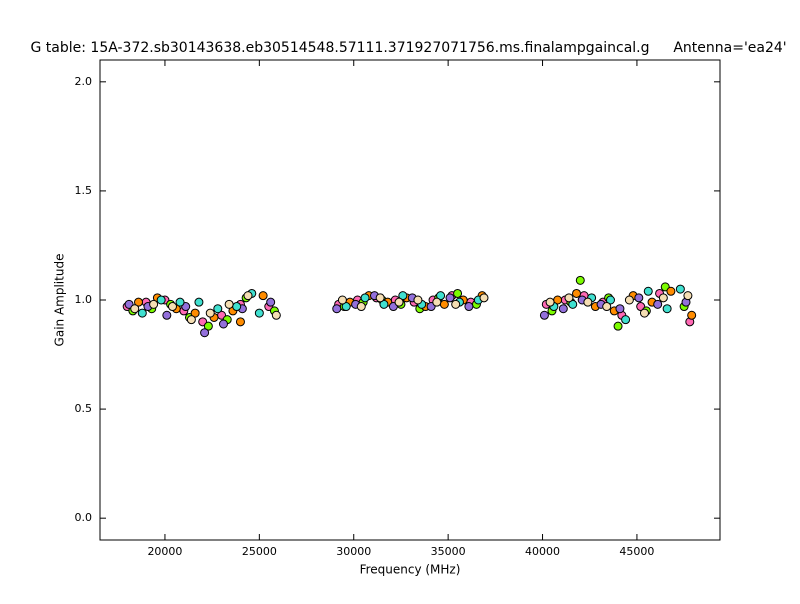 The image size is (800, 604). I want to click on x-tick-label: 35000, so click(448, 551).